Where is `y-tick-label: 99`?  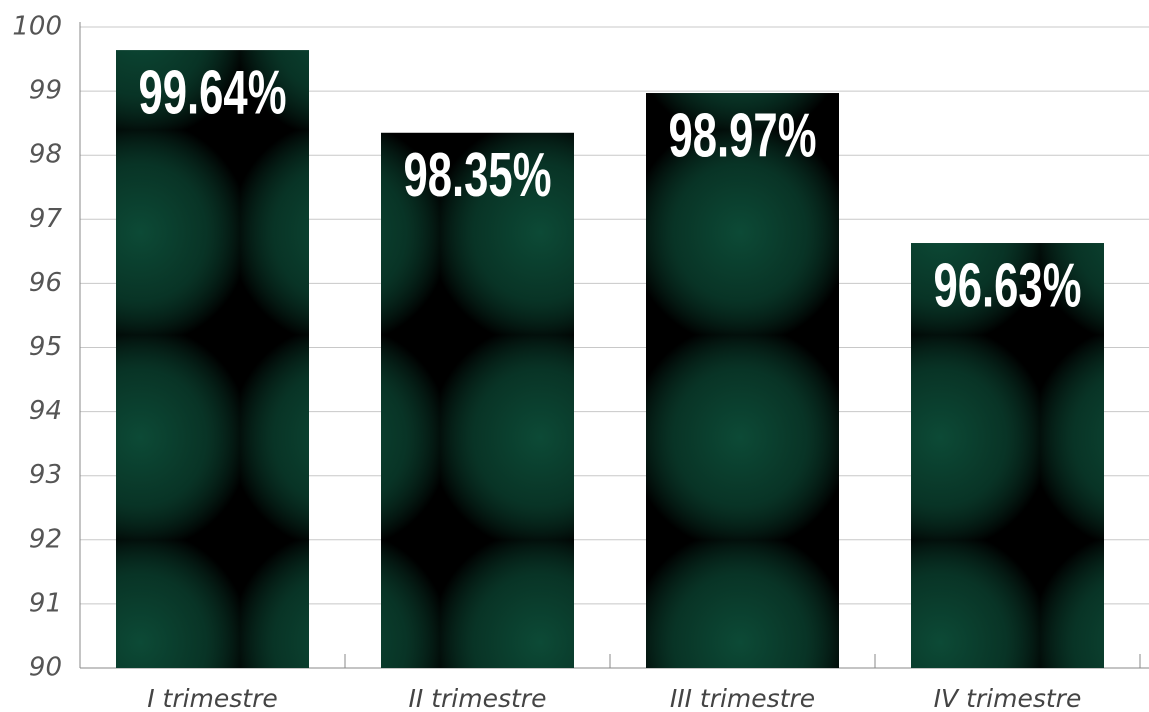 y-tick-label: 99 is located at coordinates (45, 91).